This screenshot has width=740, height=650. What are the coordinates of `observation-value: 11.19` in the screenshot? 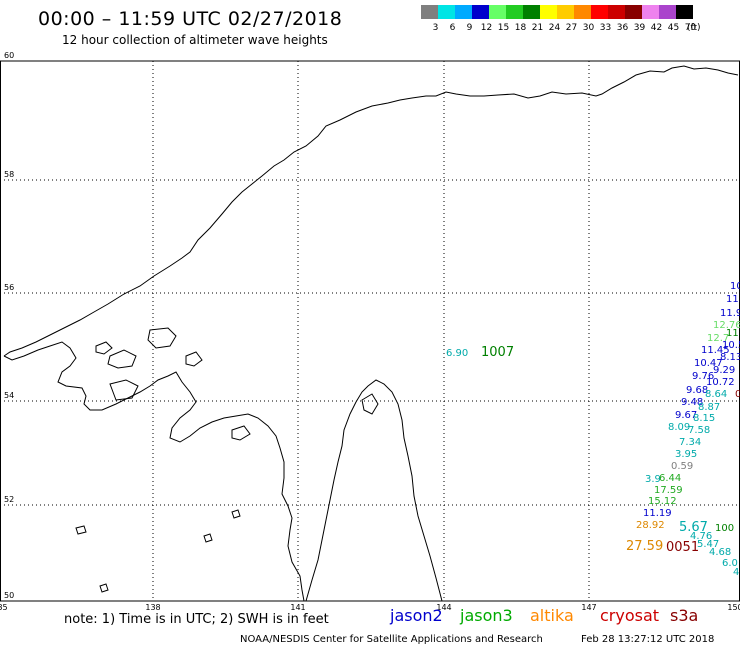 It's located at (657, 513).